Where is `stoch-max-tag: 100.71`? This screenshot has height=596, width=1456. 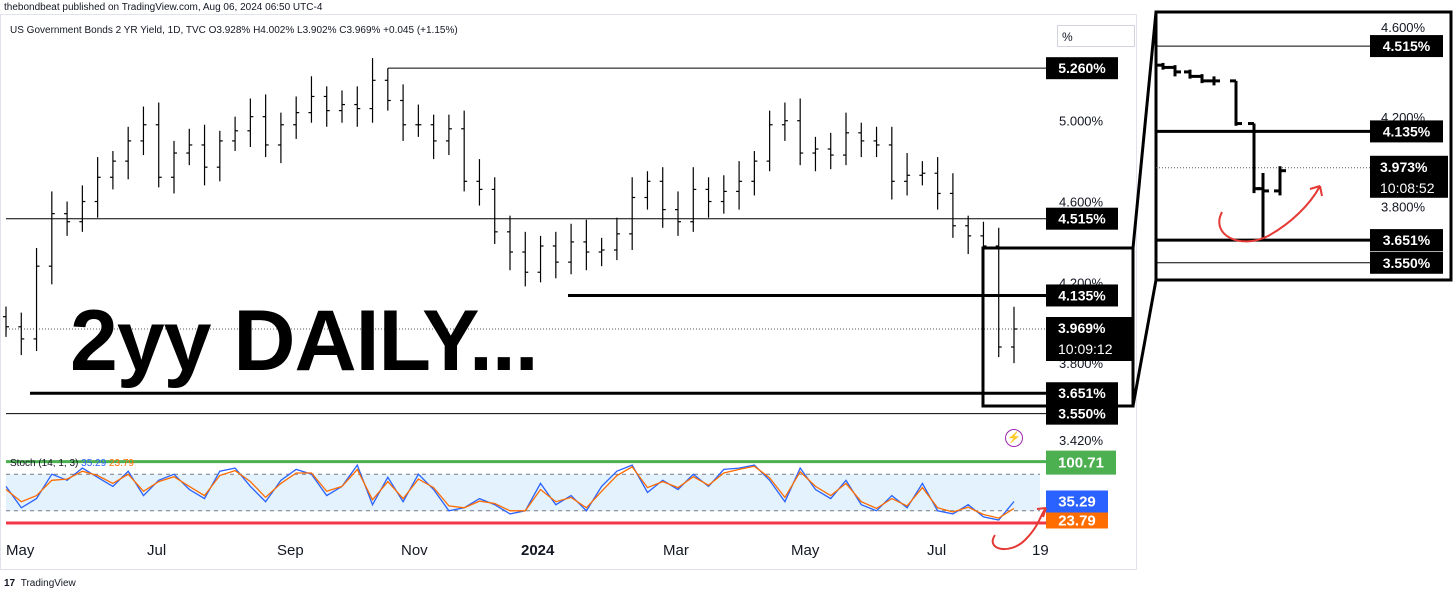 stoch-max-tag: 100.71 is located at coordinates (1081, 463).